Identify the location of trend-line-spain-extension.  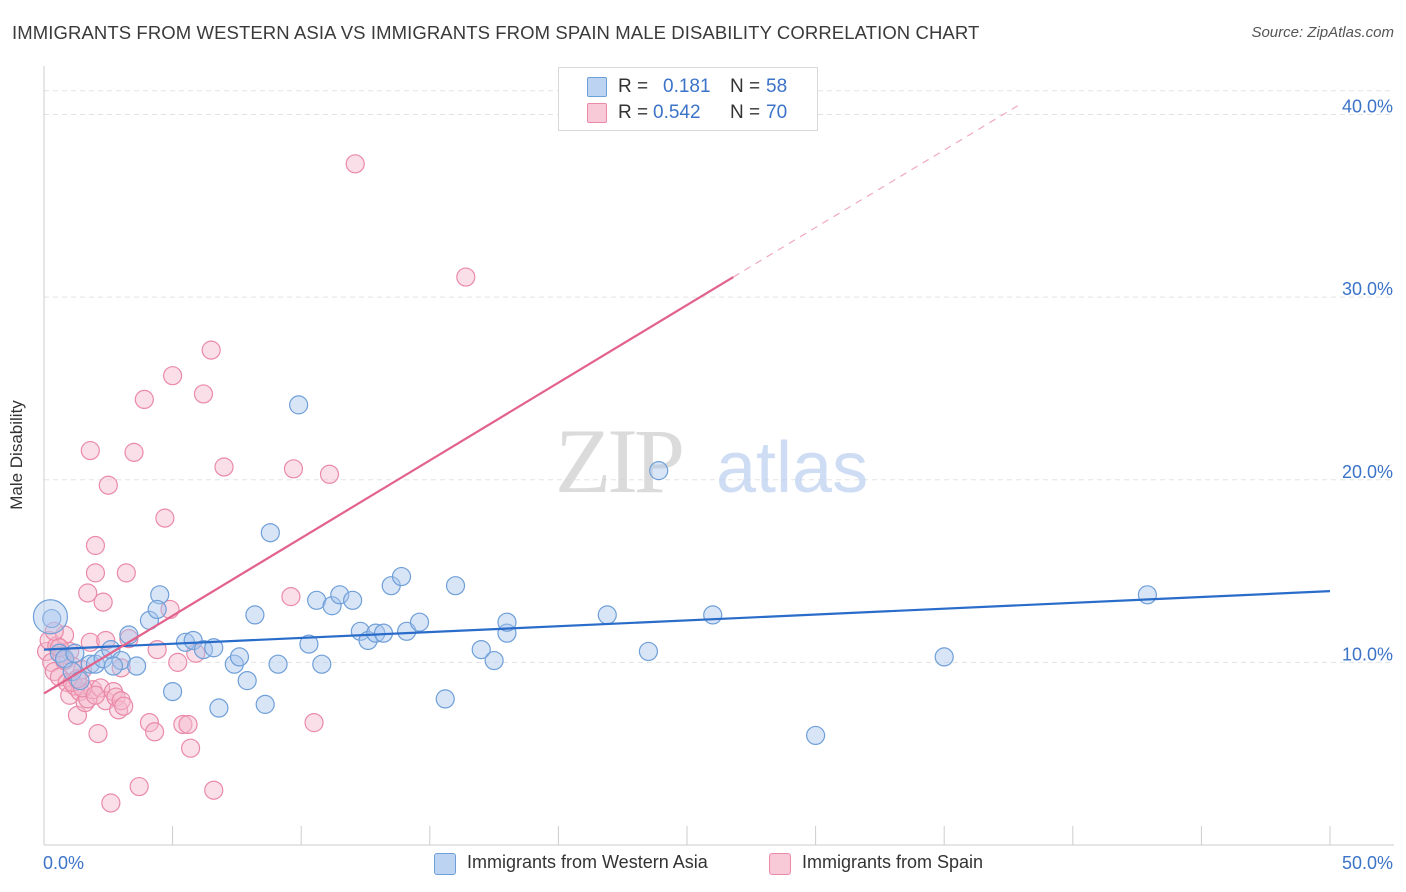
(877, 190).